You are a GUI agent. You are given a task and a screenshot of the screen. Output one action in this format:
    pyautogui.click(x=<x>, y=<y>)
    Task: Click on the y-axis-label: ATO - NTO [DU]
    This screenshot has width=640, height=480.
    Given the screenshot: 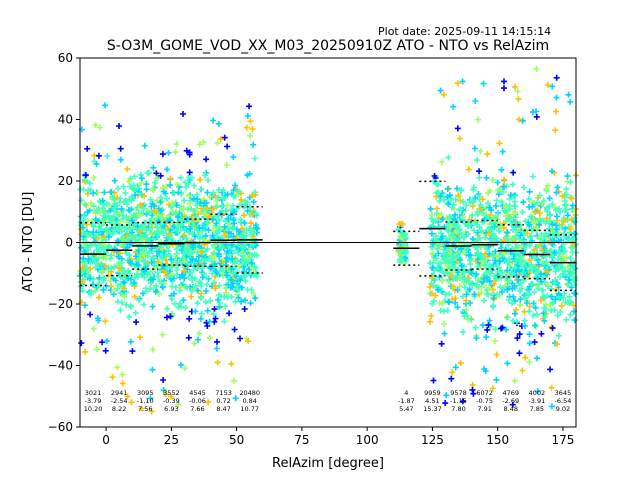 What is the action you would take?
    pyautogui.click(x=28, y=242)
    